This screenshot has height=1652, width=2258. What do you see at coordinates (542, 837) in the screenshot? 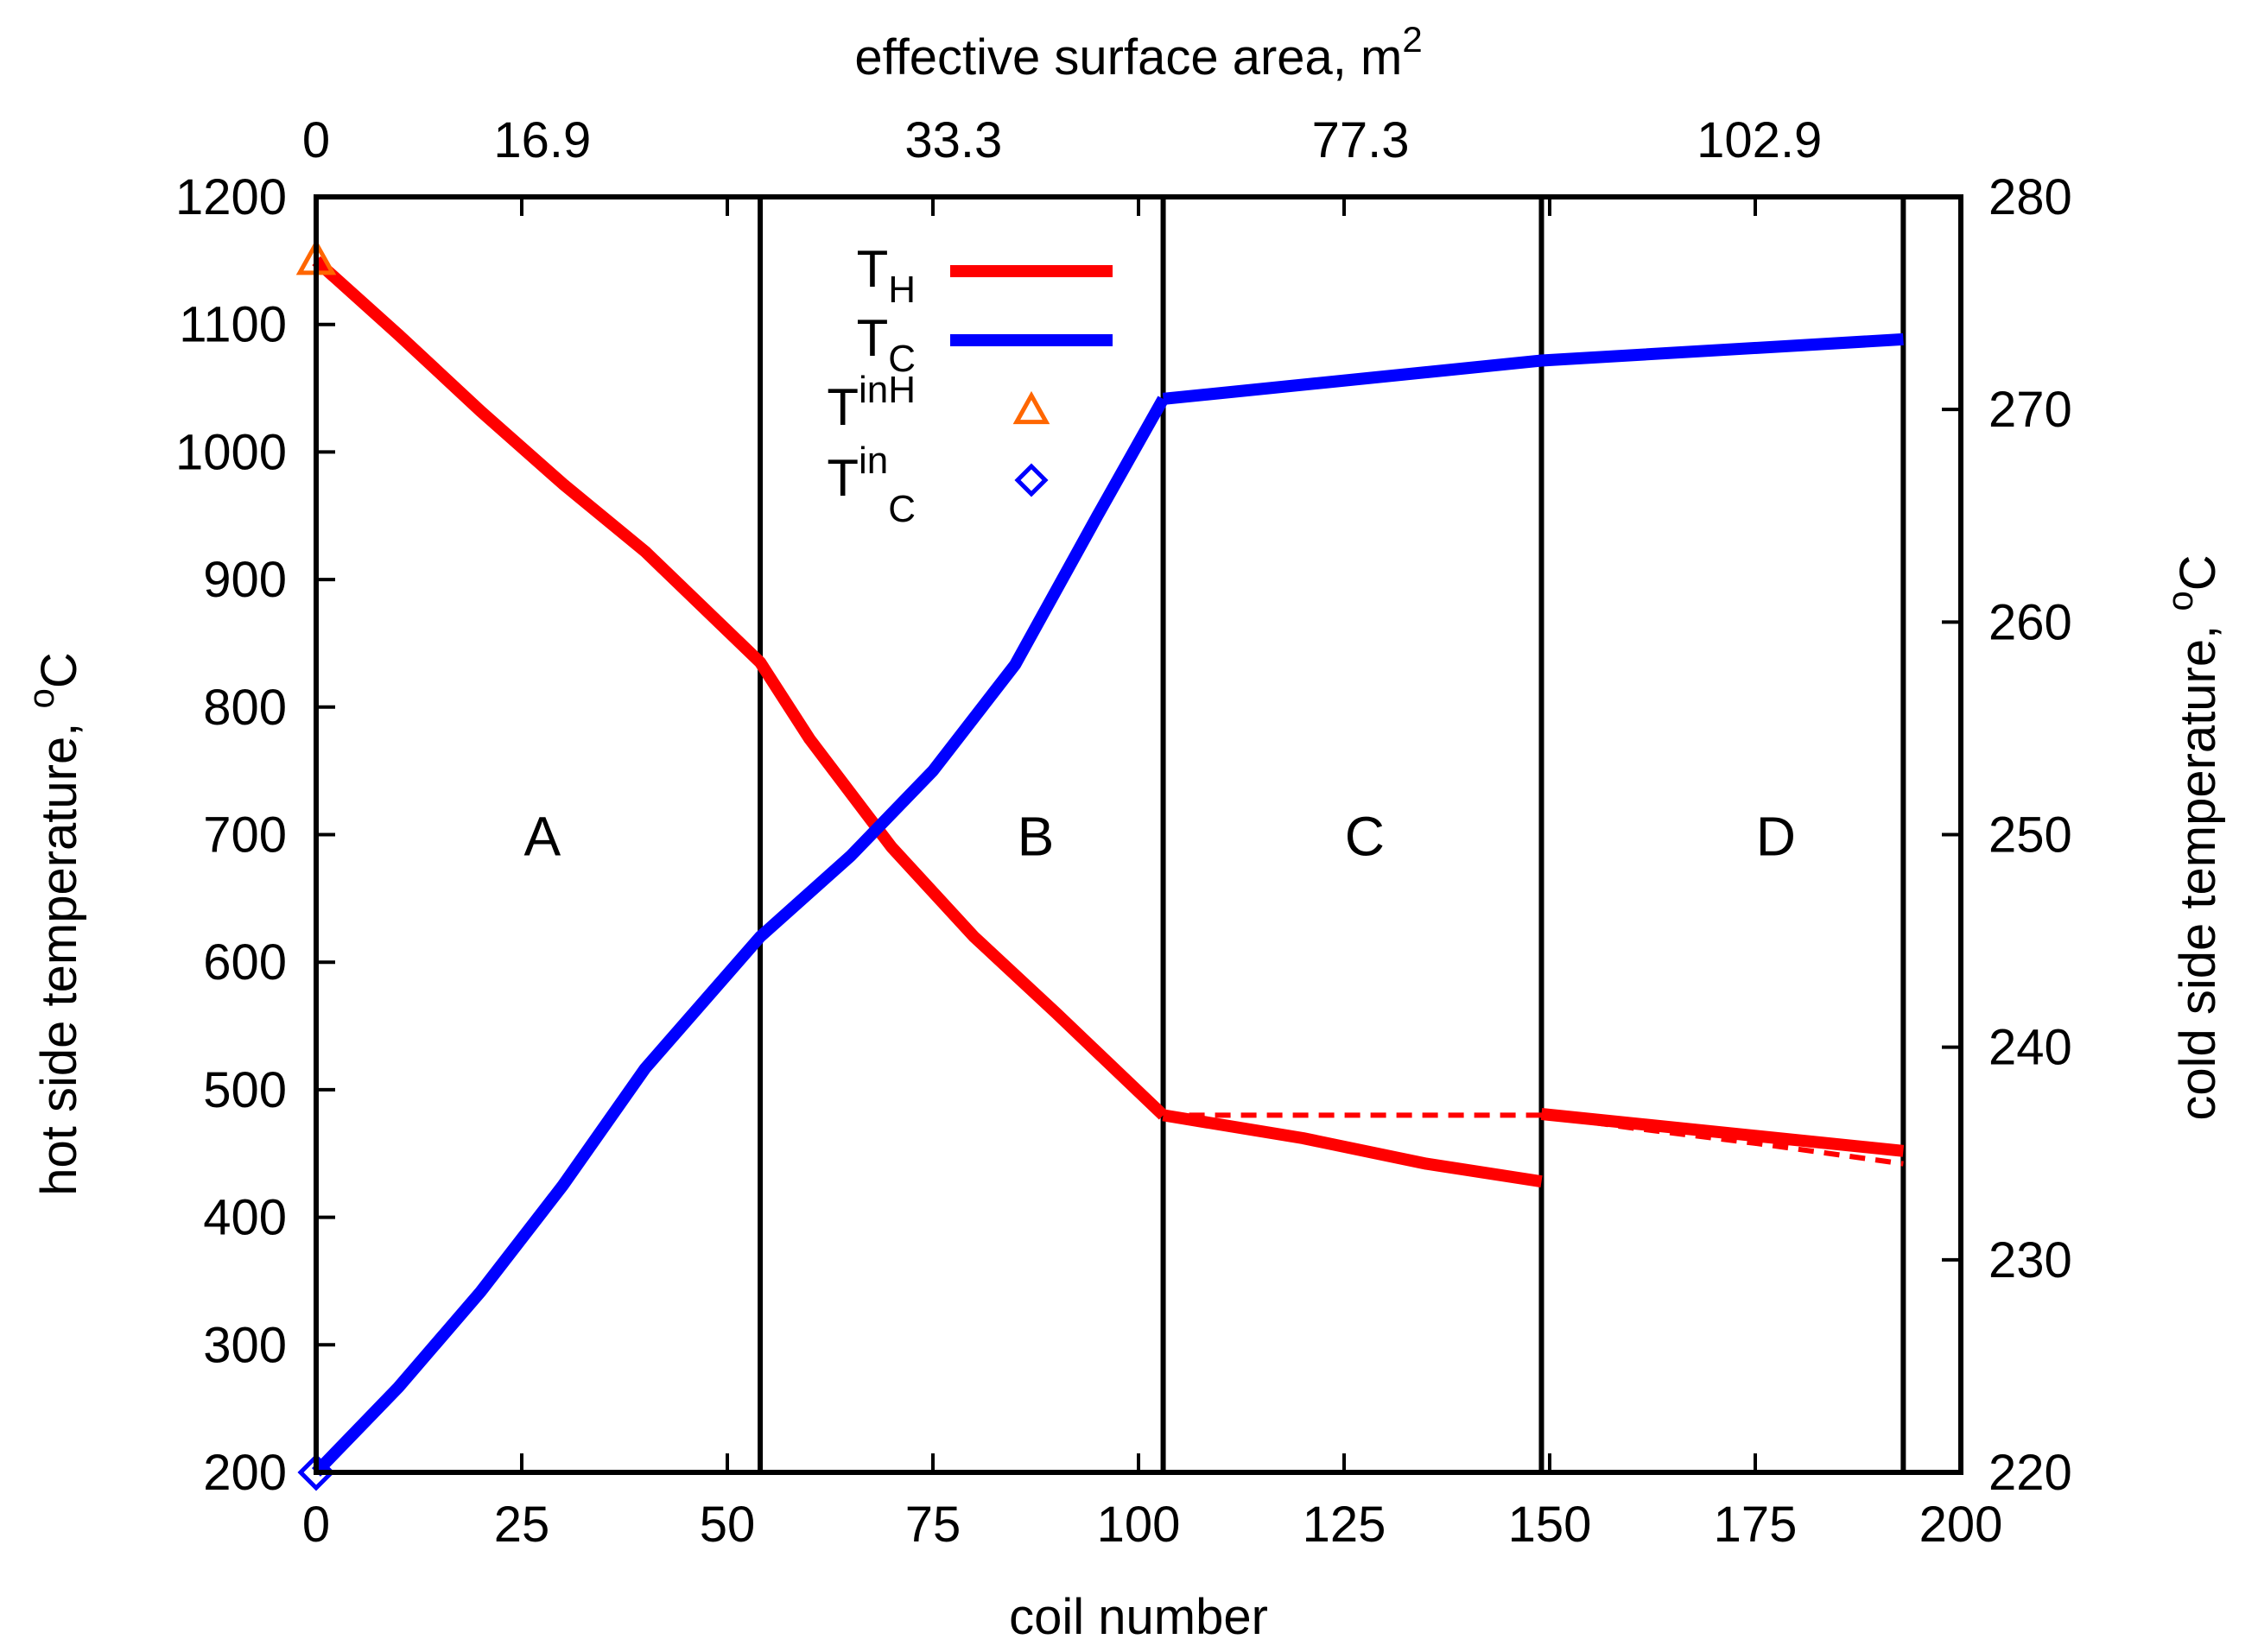
I see `zone-label-A: A` at bounding box center [542, 837].